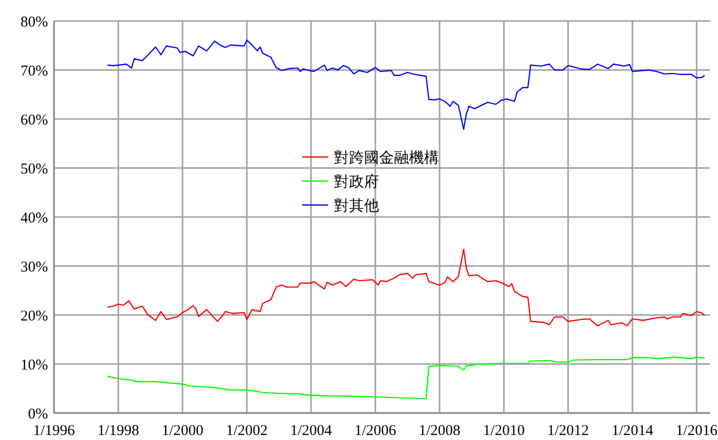  I want to click on y-tick-label: 0%, so click(38, 414).